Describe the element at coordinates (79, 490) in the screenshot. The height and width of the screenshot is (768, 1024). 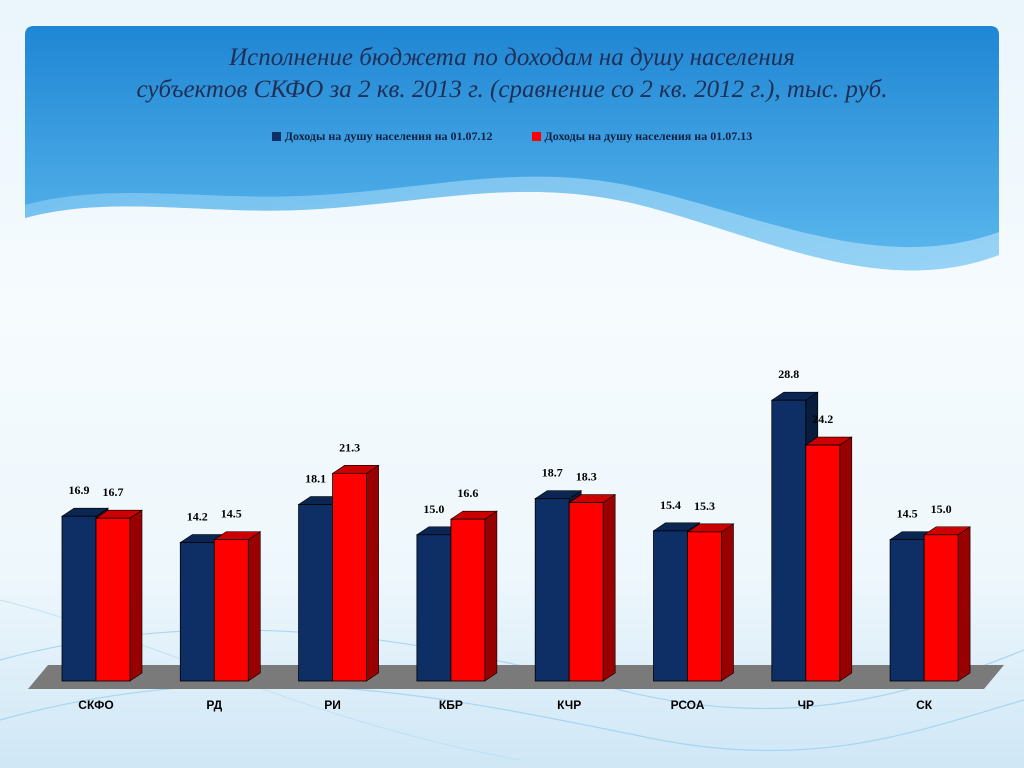
I see `data-label: 16.9` at that location.